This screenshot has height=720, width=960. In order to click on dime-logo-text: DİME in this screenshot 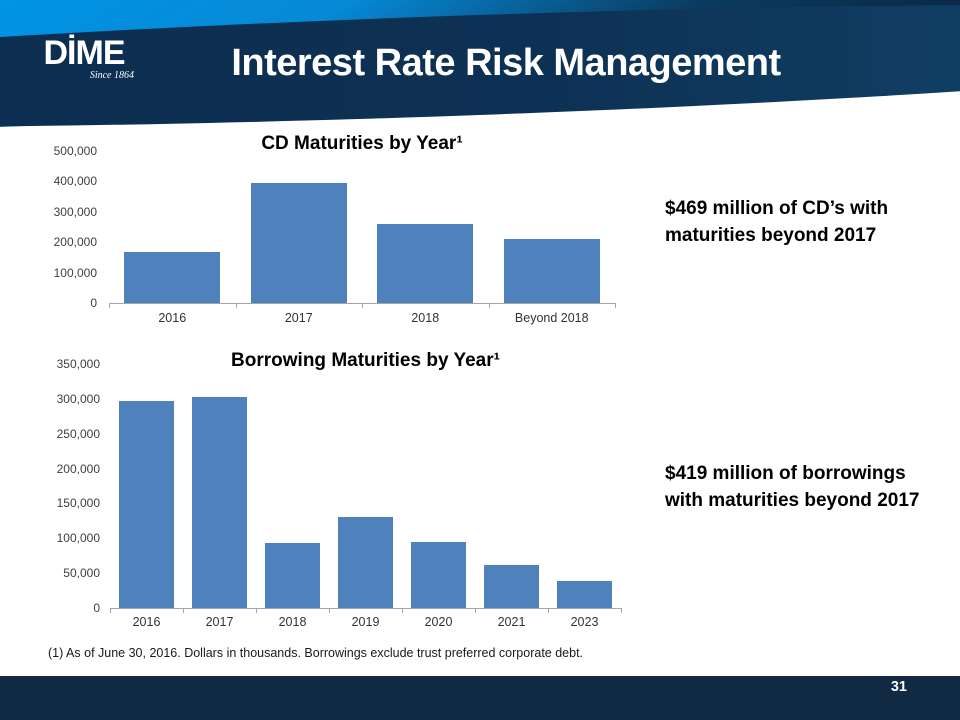, I will do `click(84, 53)`.